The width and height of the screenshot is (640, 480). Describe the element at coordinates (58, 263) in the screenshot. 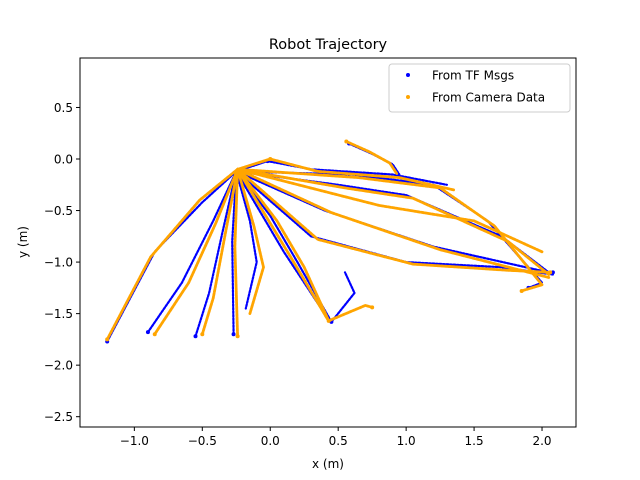

I see `y-tick-label: −1.0` at that location.